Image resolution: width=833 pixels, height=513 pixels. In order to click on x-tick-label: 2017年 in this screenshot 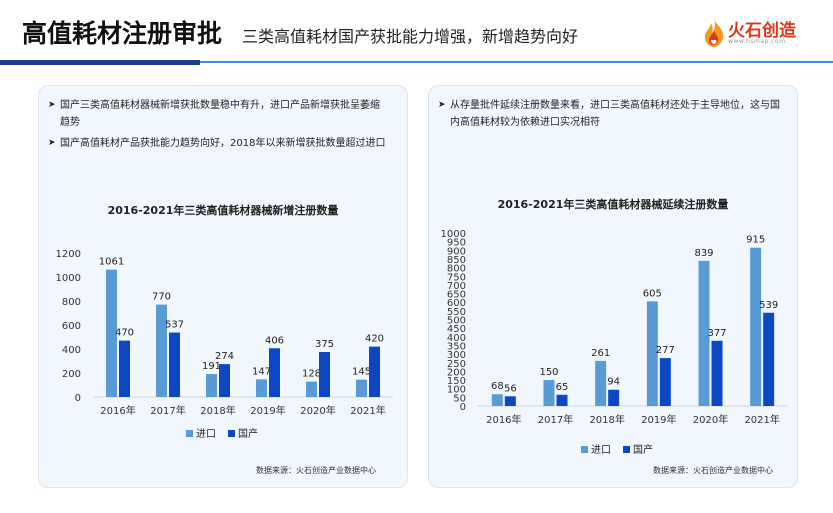, I will do `click(555, 419)`.